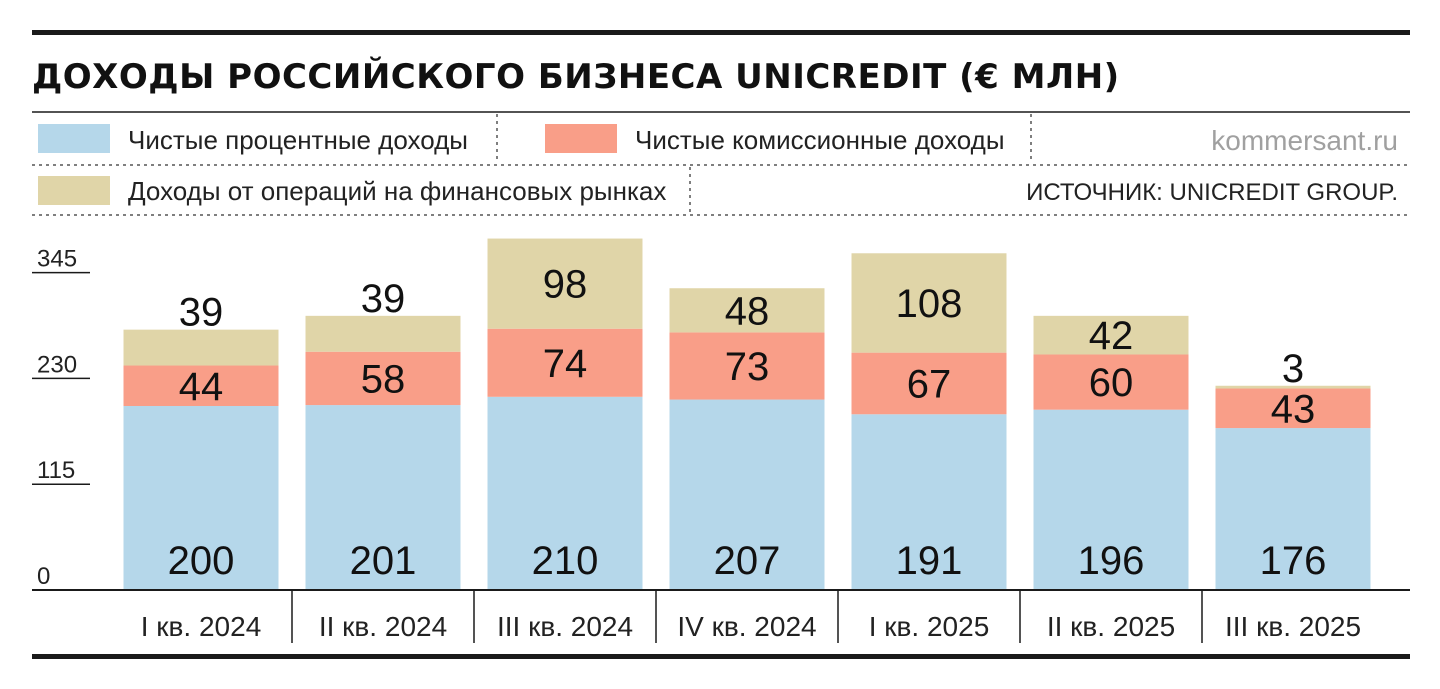 The image size is (1440, 689). Describe the element at coordinates (56, 470) in the screenshot. I see `y-tick-label: 115` at that location.